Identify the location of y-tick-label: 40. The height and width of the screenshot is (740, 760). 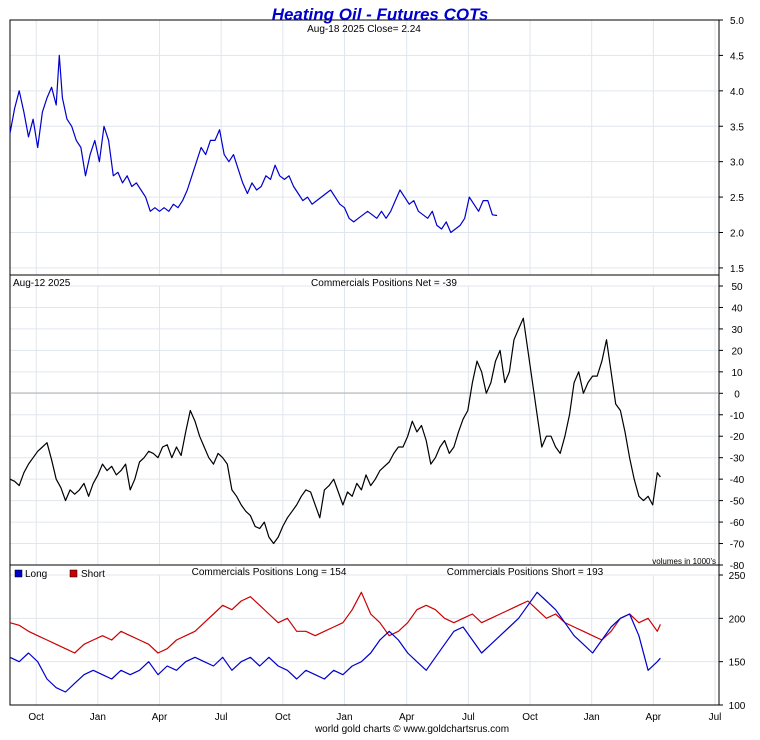
(737, 308).